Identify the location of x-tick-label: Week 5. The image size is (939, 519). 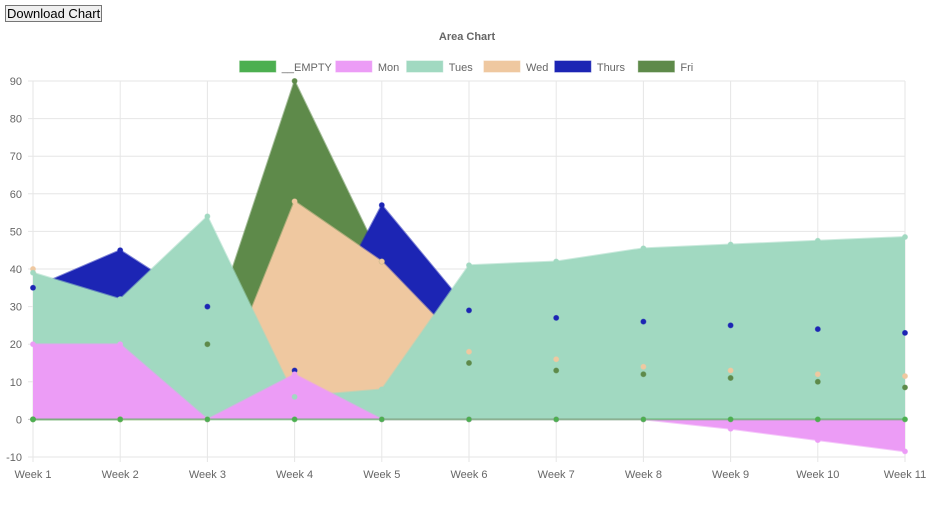
(381, 475).